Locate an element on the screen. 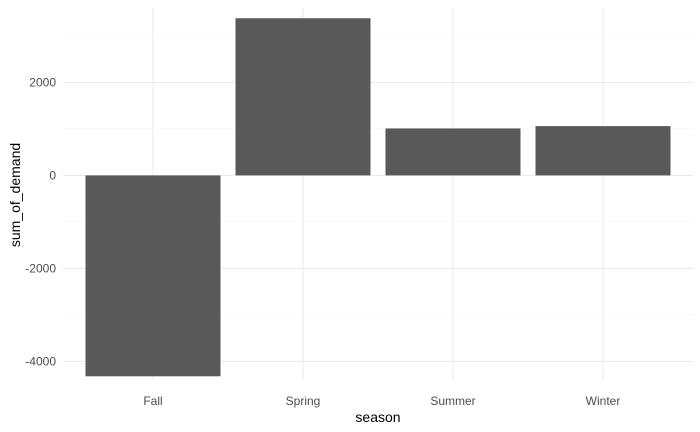 The width and height of the screenshot is (700, 432). x-tick-label: Fall is located at coordinates (152, 401).